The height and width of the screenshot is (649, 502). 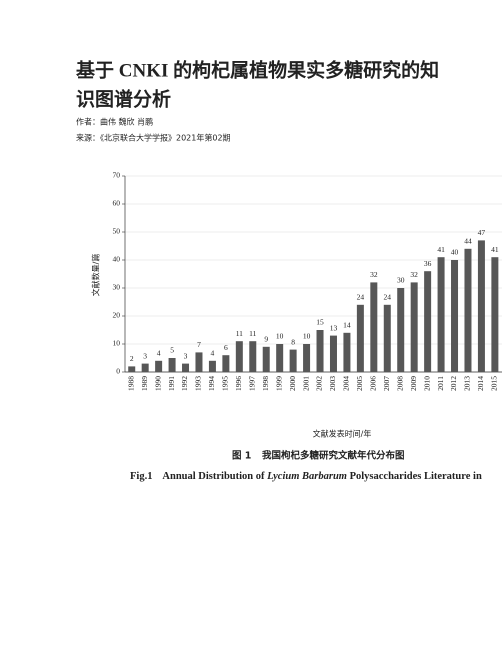 What do you see at coordinates (413, 383) in the screenshot?
I see `x-tick-label: 2009` at bounding box center [413, 383].